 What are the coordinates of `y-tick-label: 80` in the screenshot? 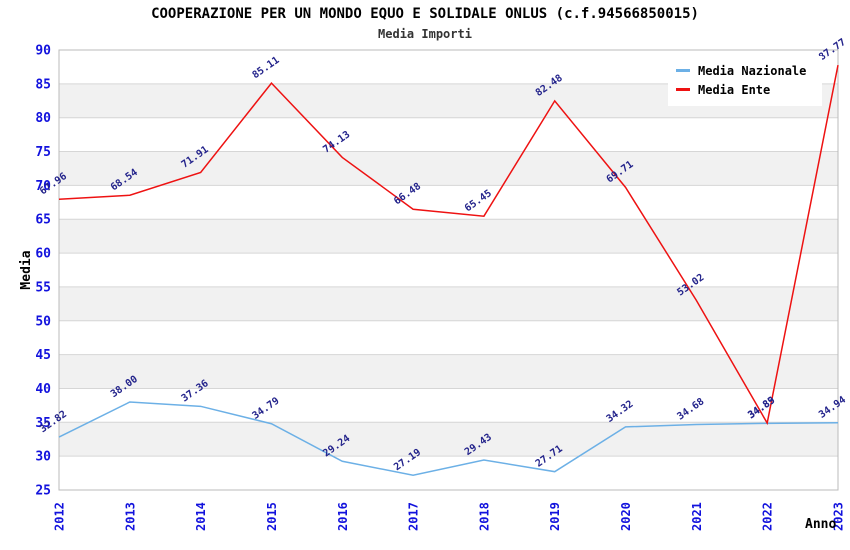 It's located at (43, 118).